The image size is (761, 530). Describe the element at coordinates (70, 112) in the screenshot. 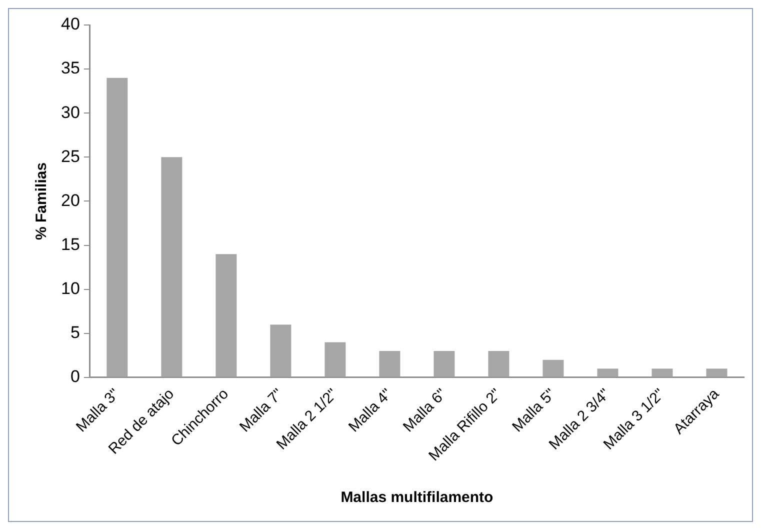

I see `y-tick-label: 30` at that location.